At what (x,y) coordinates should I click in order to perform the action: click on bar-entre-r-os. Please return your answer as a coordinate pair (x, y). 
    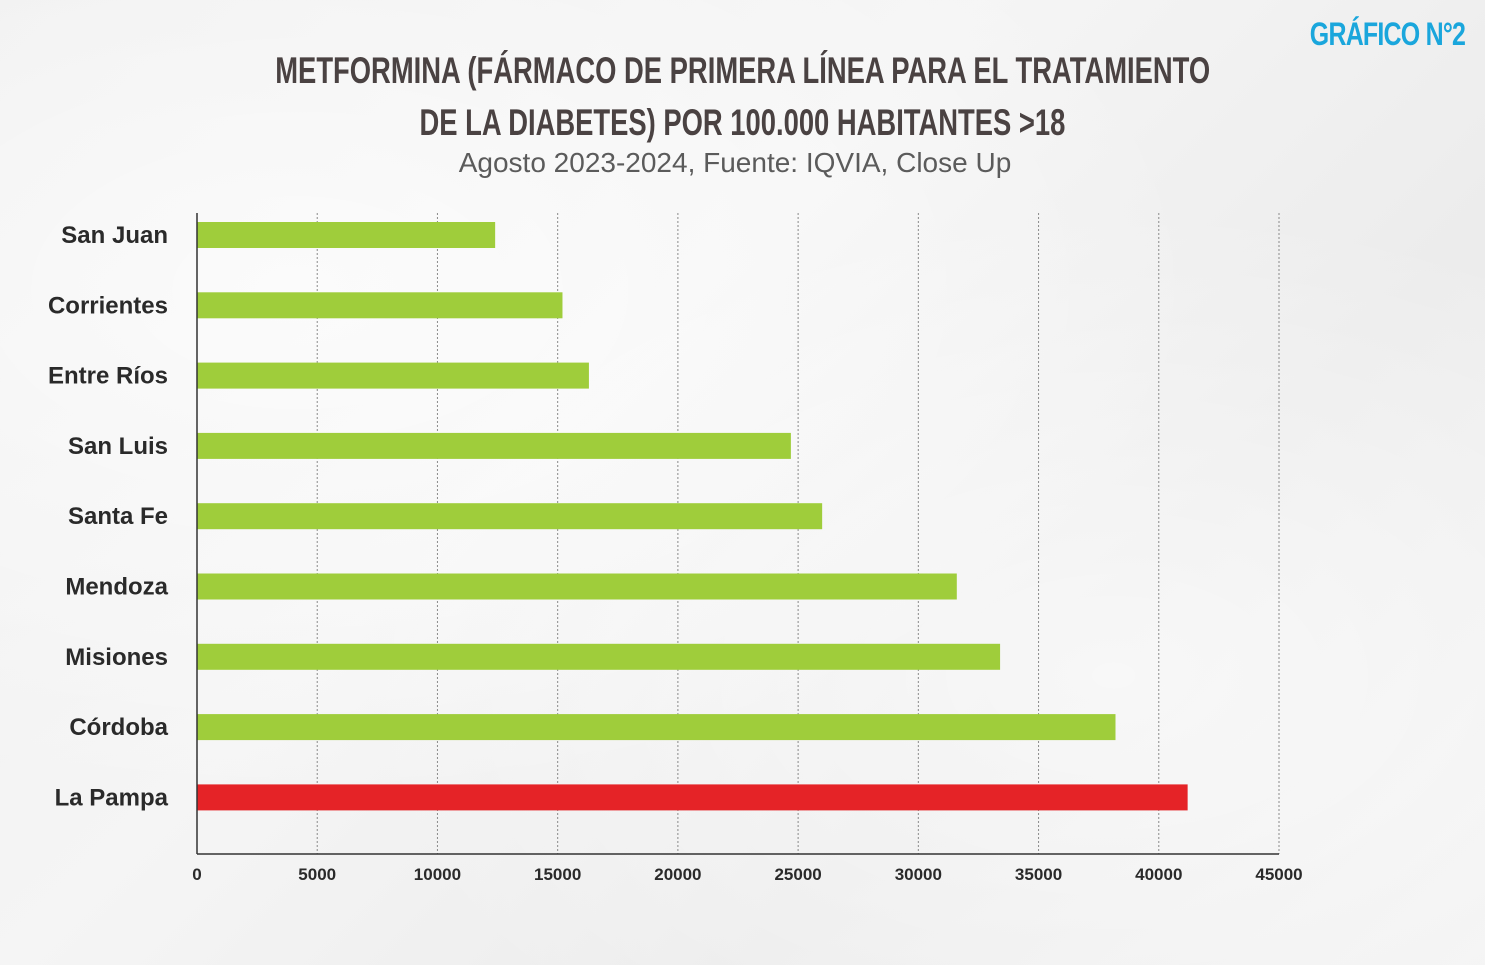
    Looking at the image, I should click on (393, 375).